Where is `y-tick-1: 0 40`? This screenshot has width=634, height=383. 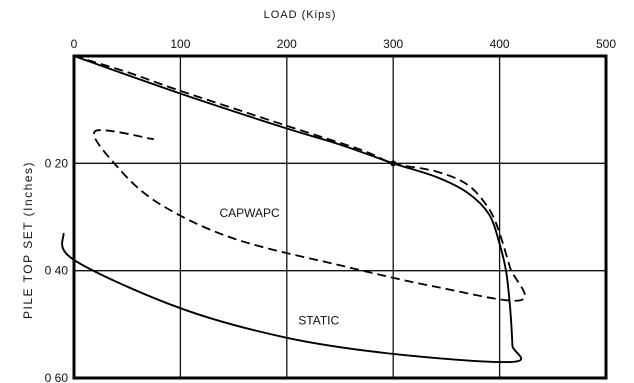
y-tick-1: 0 40 is located at coordinates (57, 271).